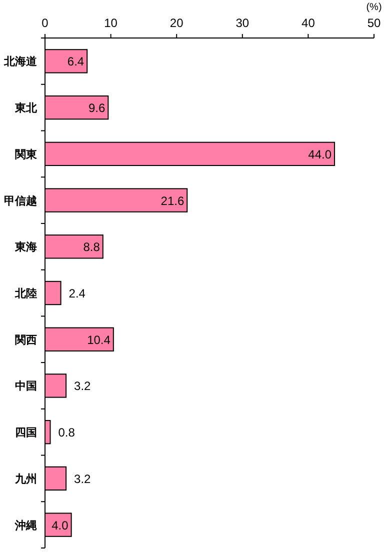  What do you see at coordinates (91, 247) in the screenshot?
I see `data-label: 8.8` at bounding box center [91, 247].